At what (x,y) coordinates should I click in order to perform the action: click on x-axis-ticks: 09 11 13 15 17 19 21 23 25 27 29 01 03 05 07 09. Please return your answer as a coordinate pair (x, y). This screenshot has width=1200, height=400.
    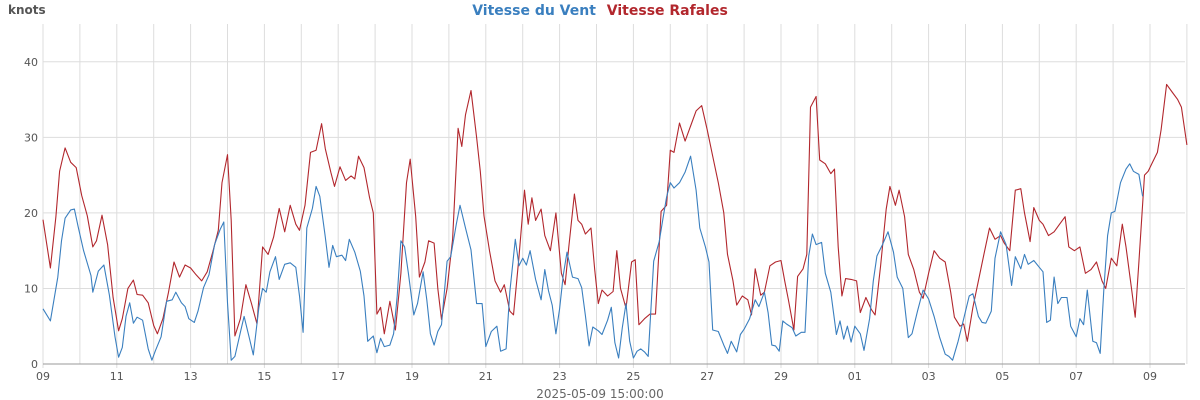
    Looking at the image, I should click on (596, 376).